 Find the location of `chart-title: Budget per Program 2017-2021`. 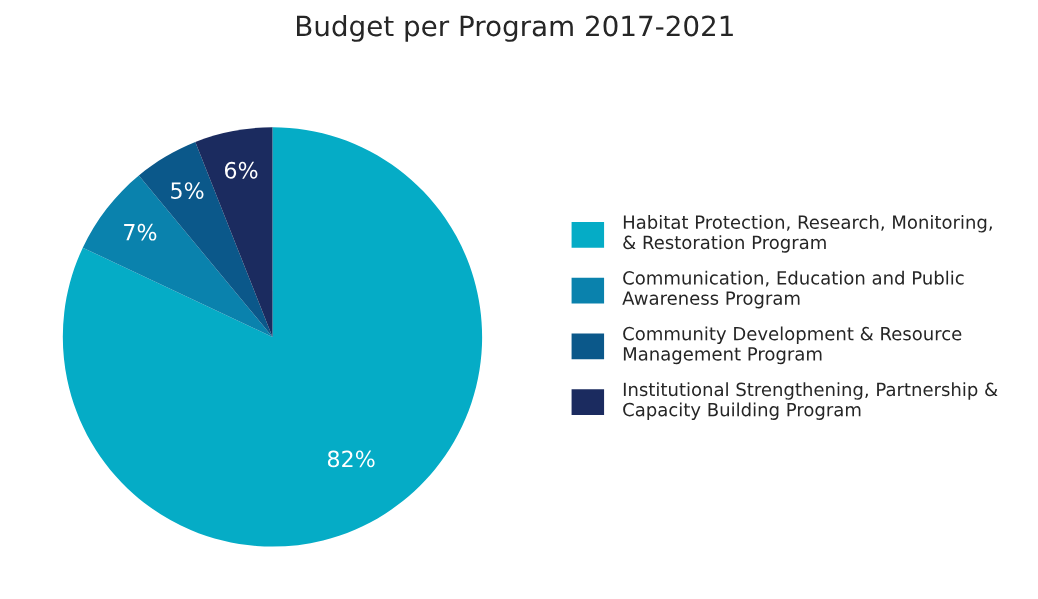

chart-title: Budget per Program 2017-2021 is located at coordinates (515, 28).